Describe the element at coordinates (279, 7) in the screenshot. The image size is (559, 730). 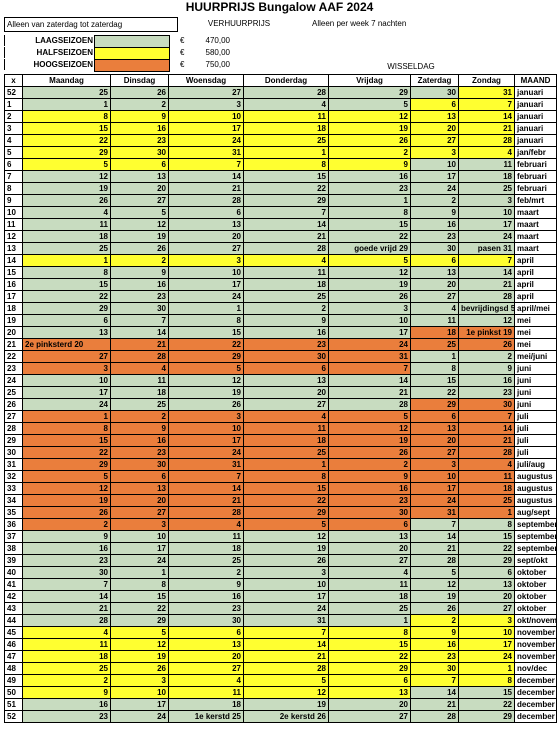
I see `page-title: HUURPRIJS Bungalow AAF 2024` at that location.